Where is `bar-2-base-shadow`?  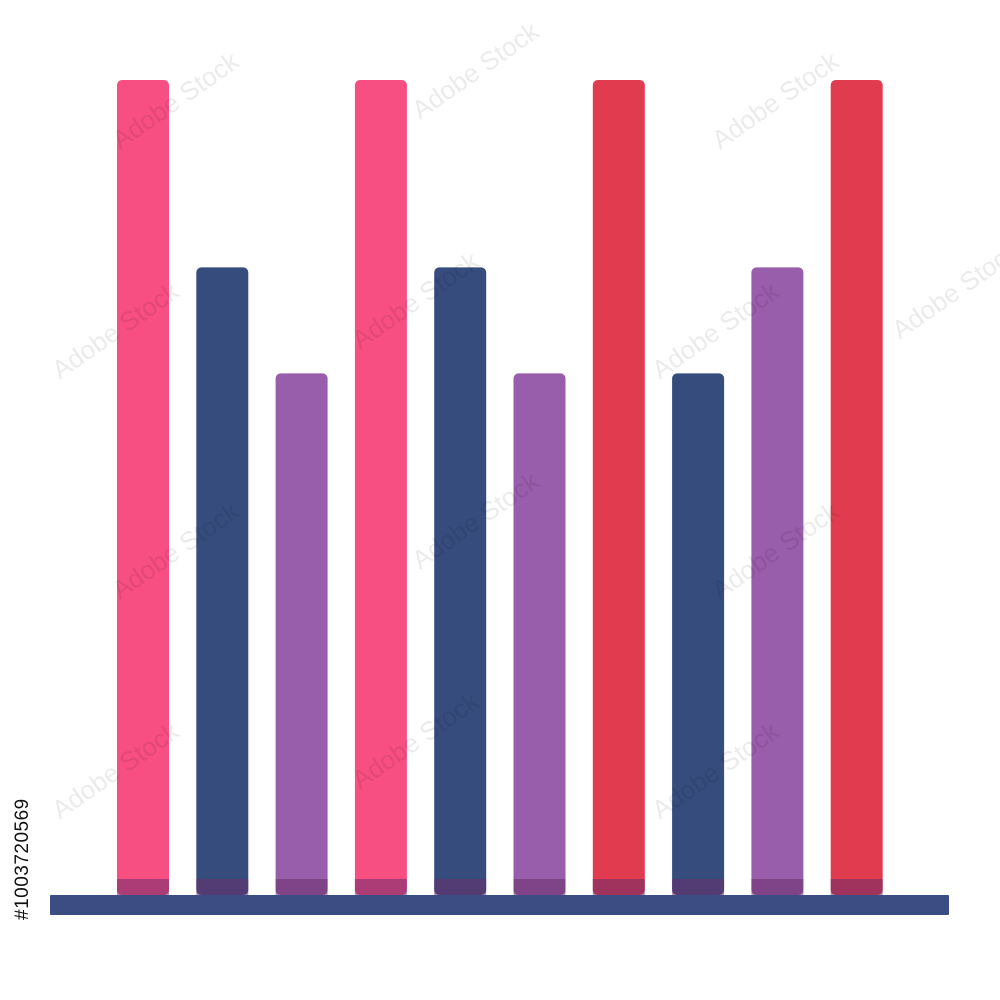 bar-2-base-shadow is located at coordinates (222, 887).